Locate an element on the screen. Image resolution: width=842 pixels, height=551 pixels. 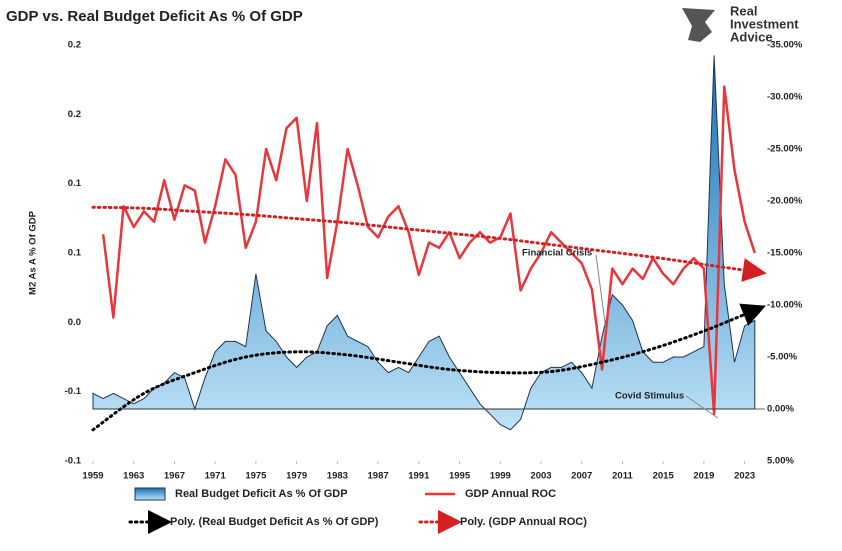
y2-tick-label: -10.00% is located at coordinates (785, 305).